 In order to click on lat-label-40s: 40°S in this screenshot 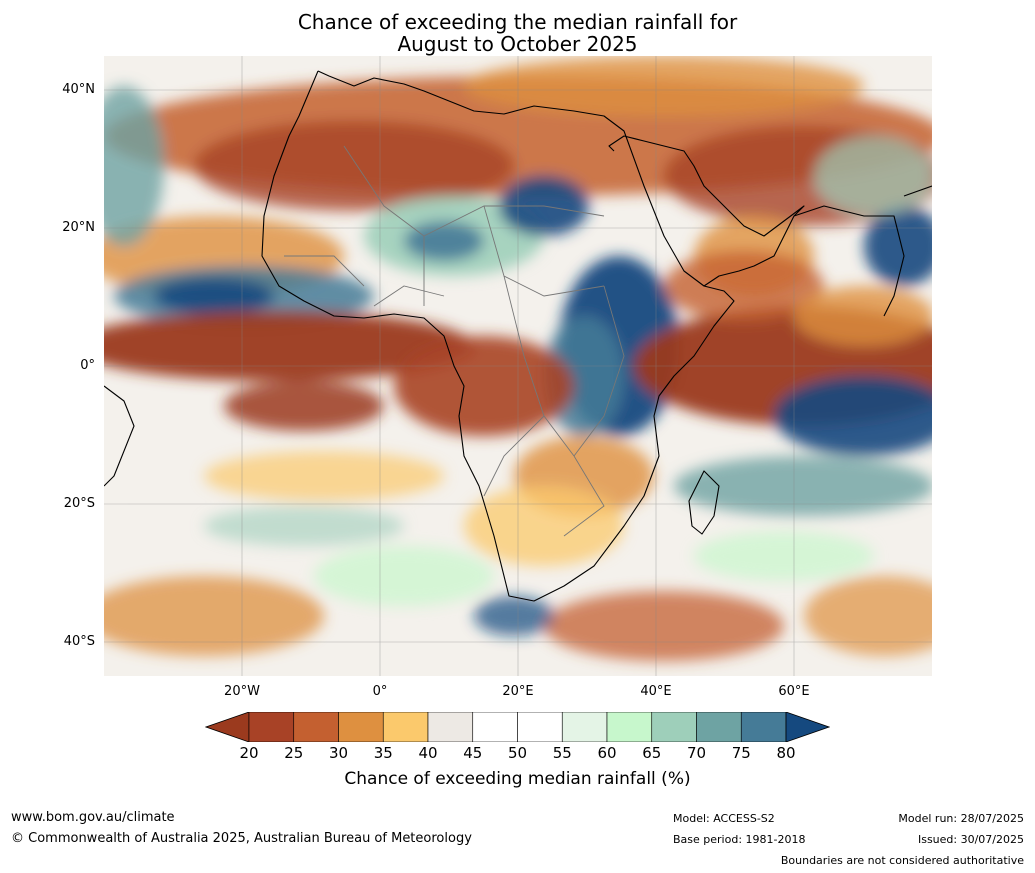, I will do `click(79, 641)`.